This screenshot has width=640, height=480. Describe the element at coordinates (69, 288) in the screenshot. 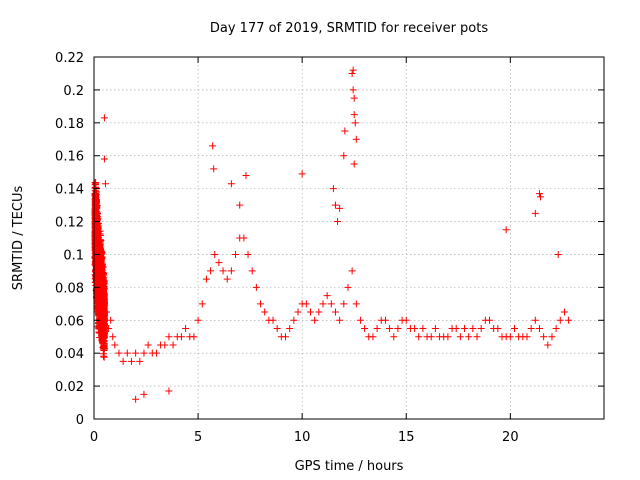

I see `y-tick-label: 0.08` at that location.